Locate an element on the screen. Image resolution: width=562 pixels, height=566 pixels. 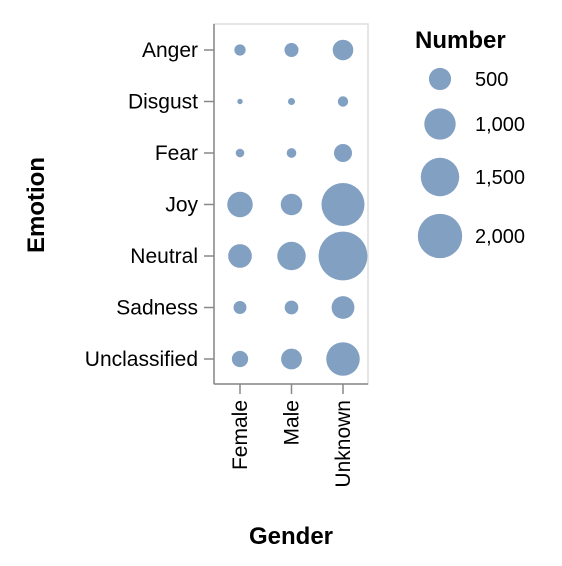
bubble-disgust-female is located at coordinates (240, 101).